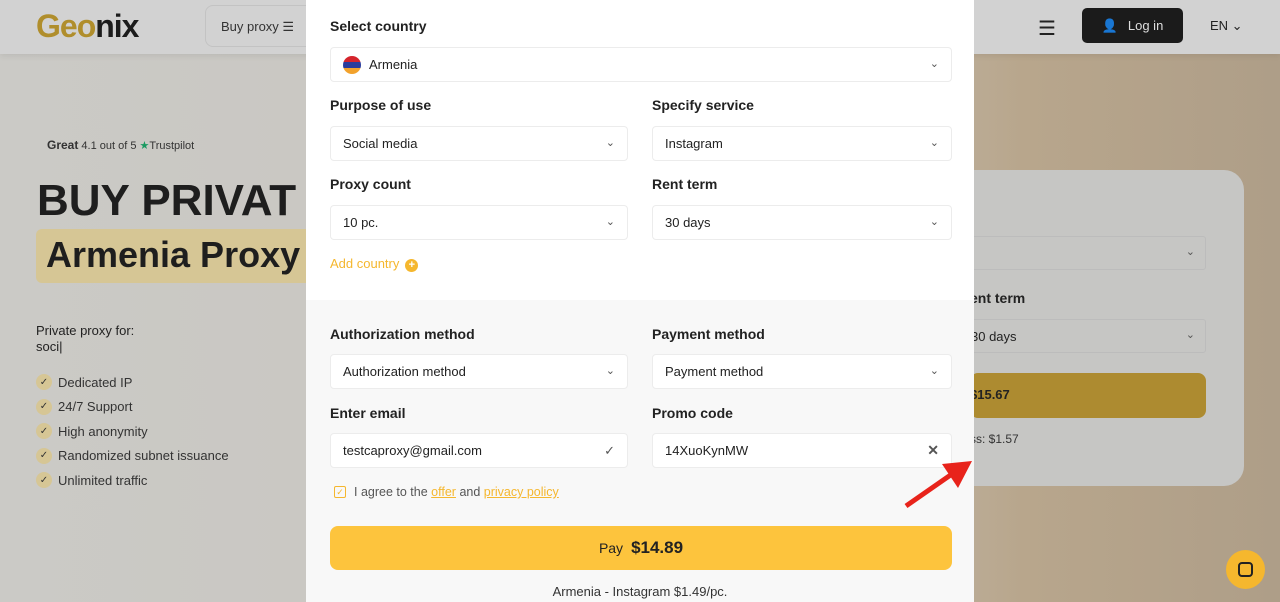  I want to click on service-select: Instagram ⌄, so click(802, 143).